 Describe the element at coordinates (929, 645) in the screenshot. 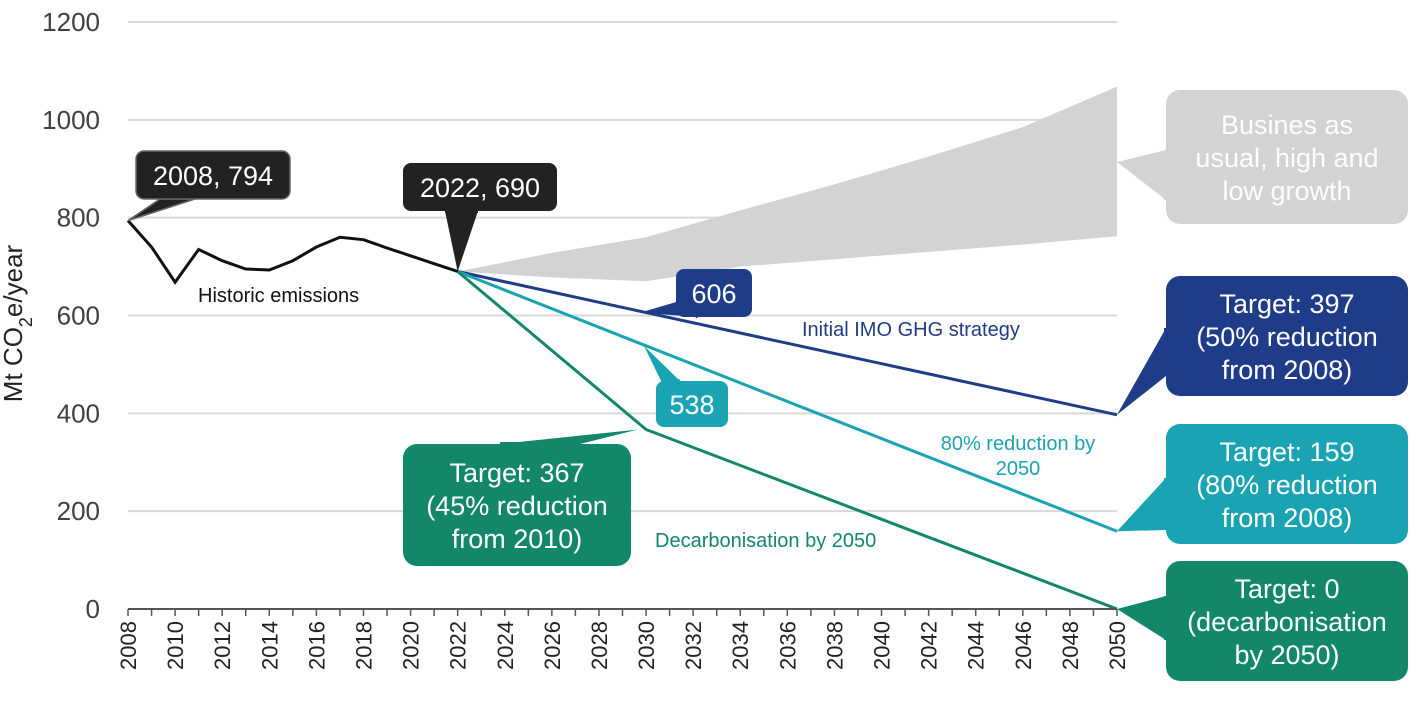

I see `x-tick-label: 2042` at that location.